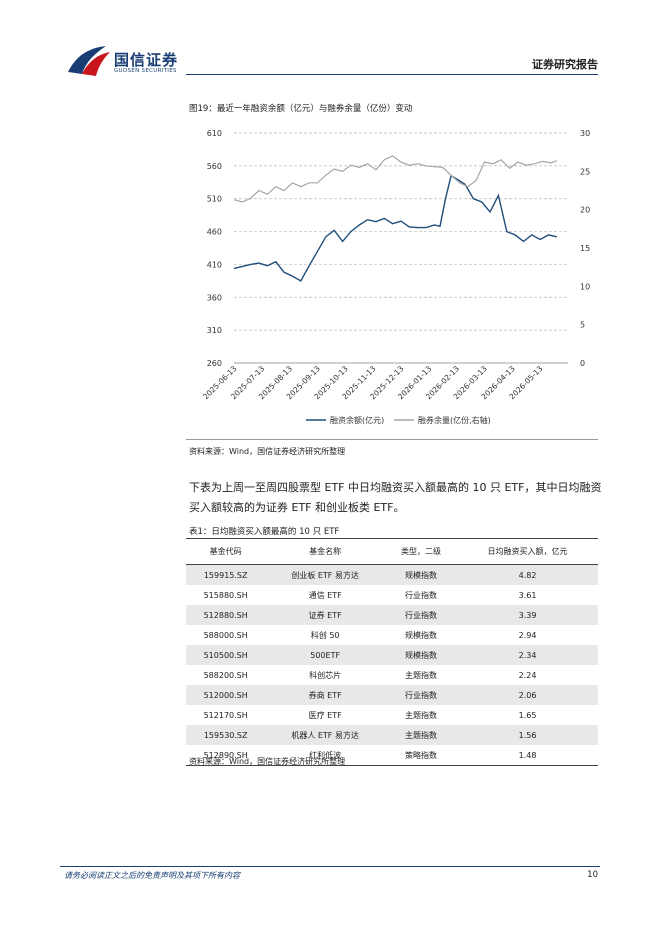 The height and width of the screenshot is (936, 662). Describe the element at coordinates (585, 286) in the screenshot. I see `right-tick-label: 10` at that location.